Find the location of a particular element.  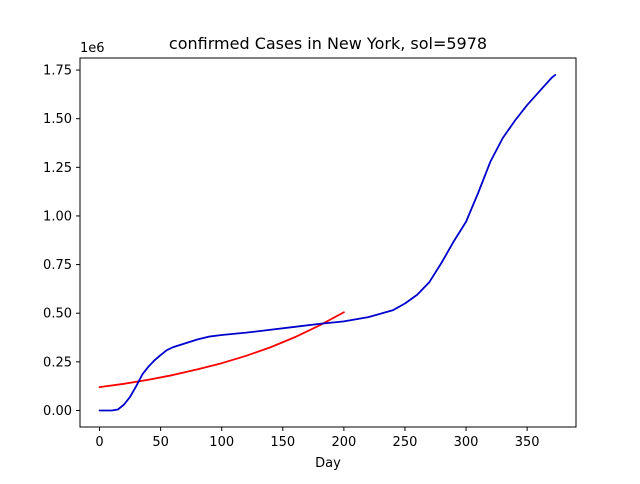

y-tick-label: 1.25 is located at coordinates (57, 168).